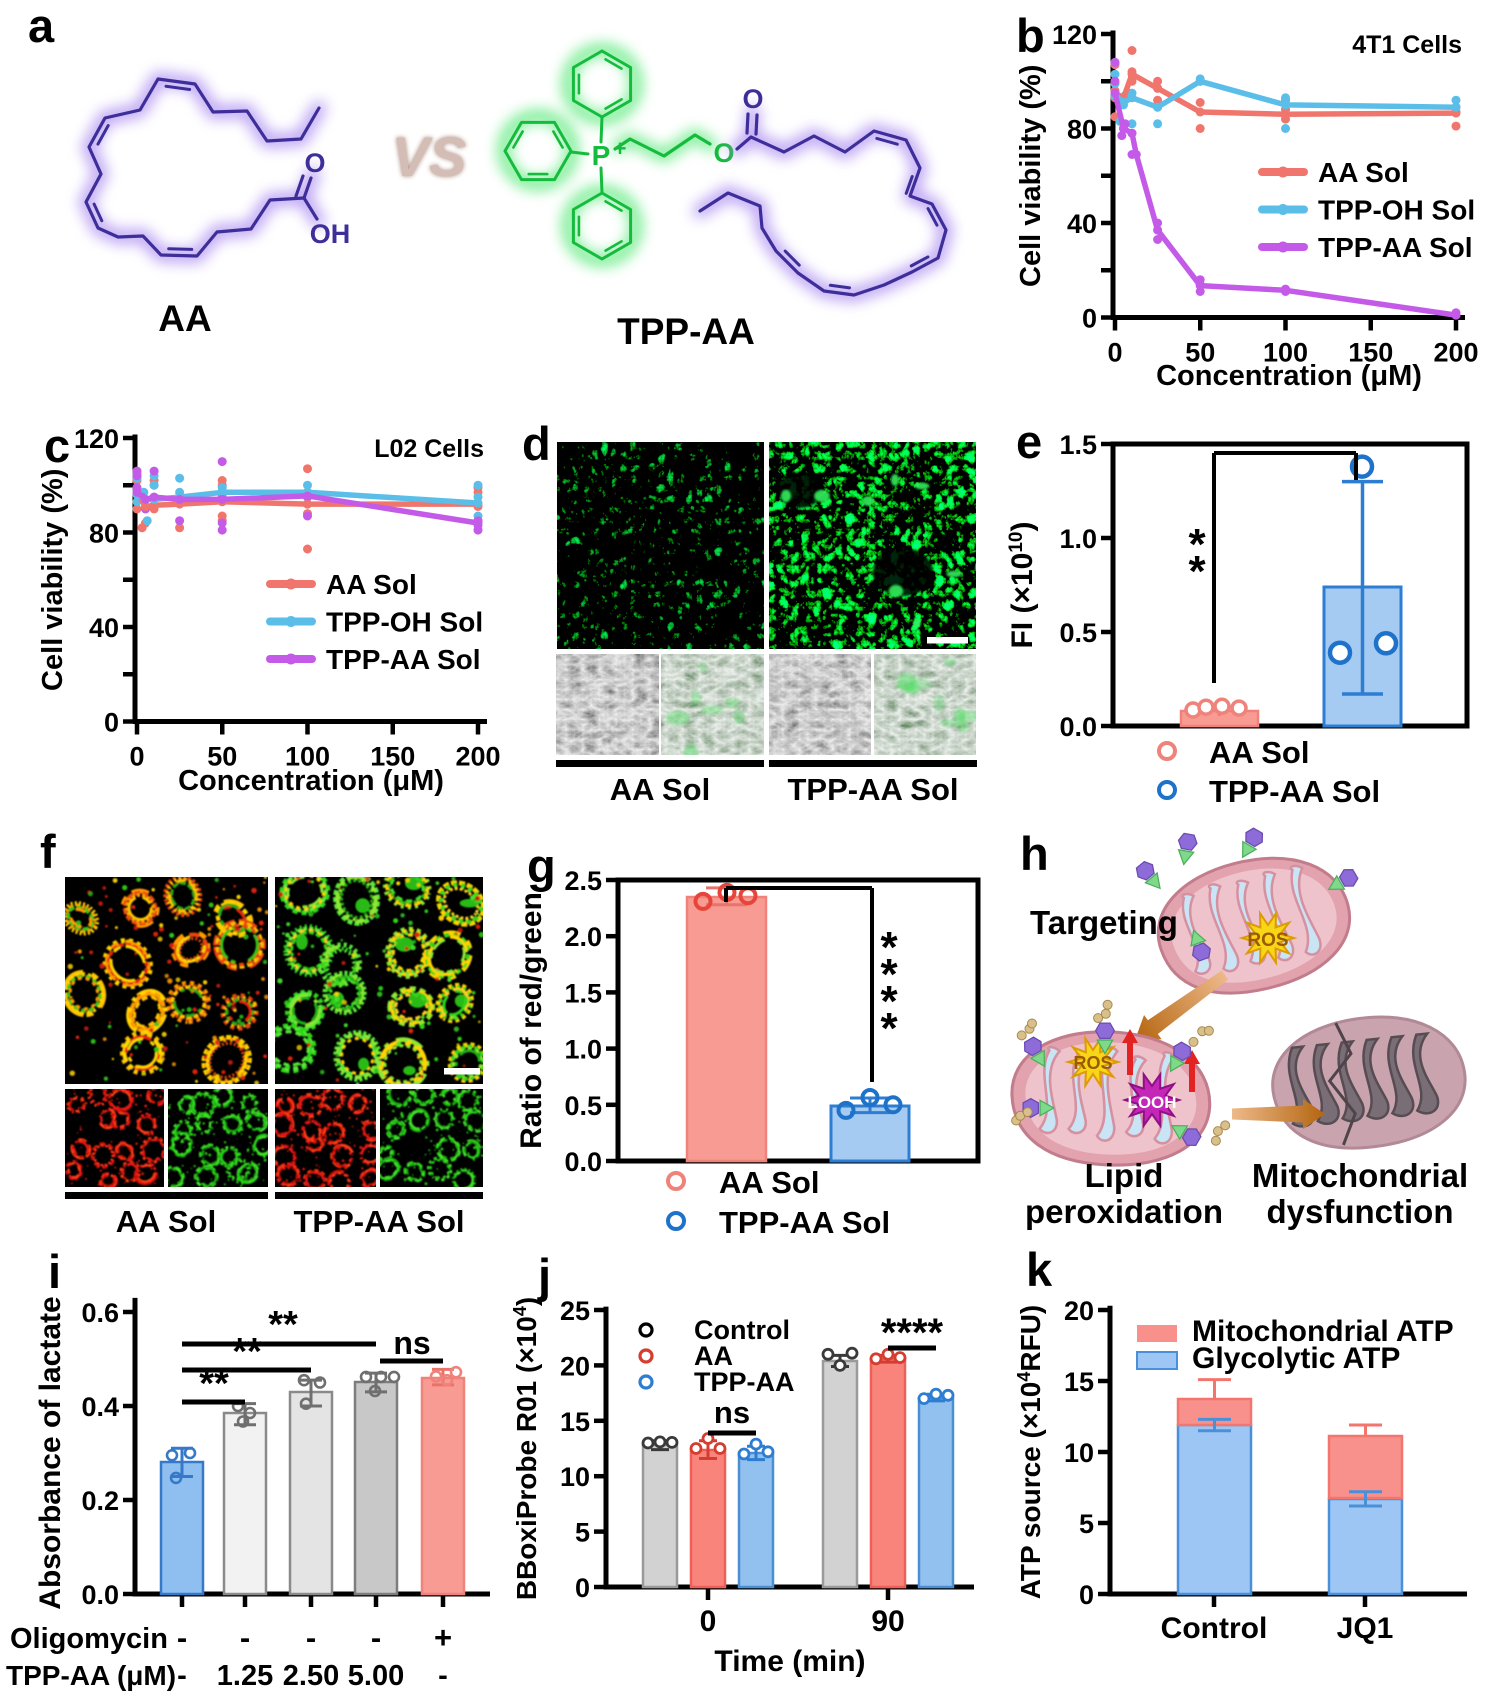 The image size is (1486, 1697). Describe the element at coordinates (54, 1271) in the screenshot. I see `svg-text: i` at that location.